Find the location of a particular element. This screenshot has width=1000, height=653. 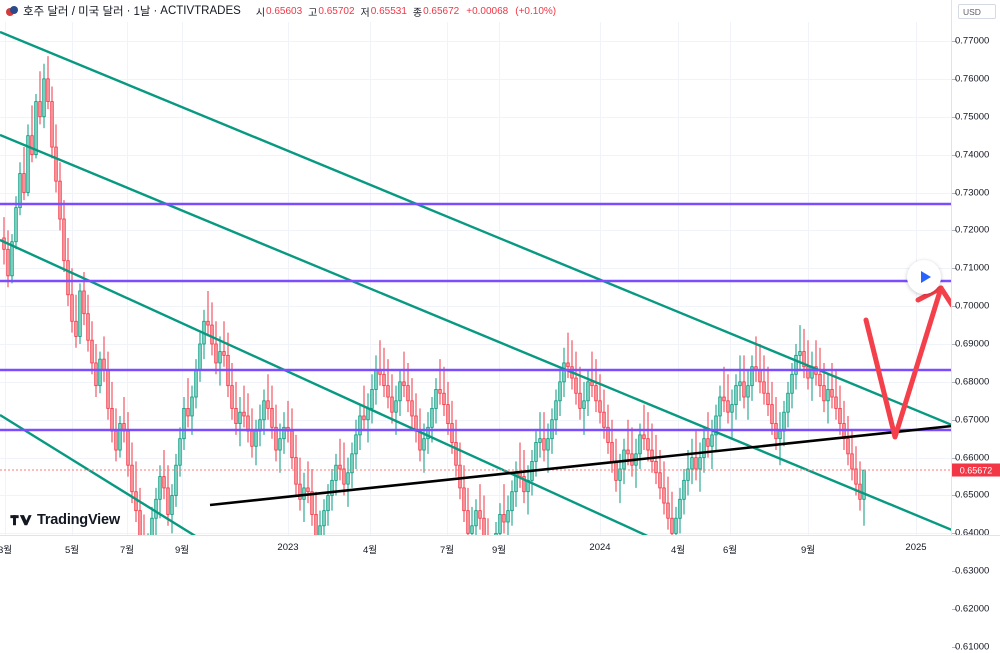

time-tick-label: 7월 is located at coordinates (447, 550).